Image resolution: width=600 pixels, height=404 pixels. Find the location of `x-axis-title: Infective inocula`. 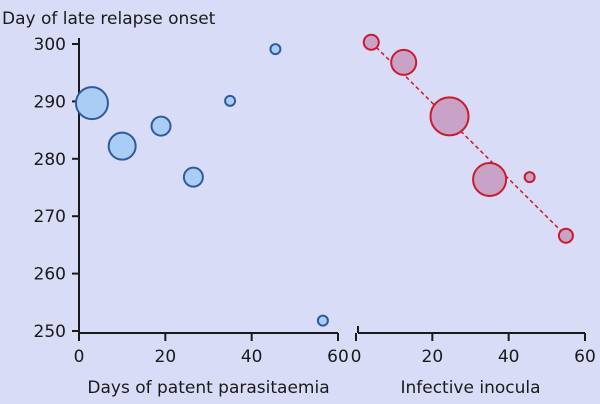

x-axis-title: Infective inocula is located at coordinates (470, 388).